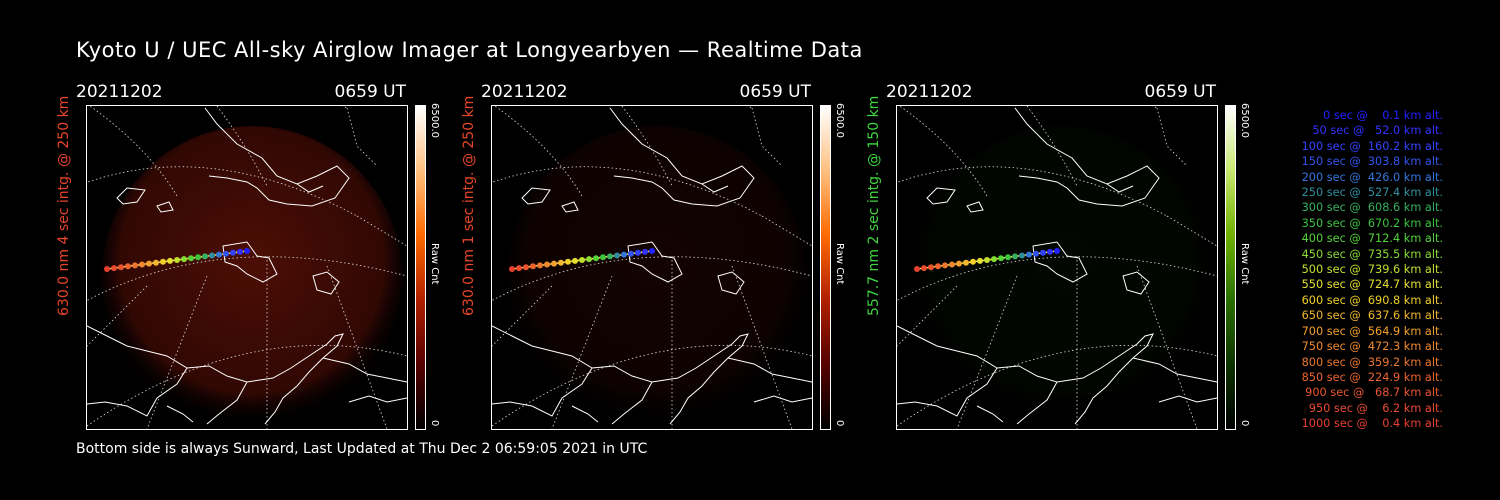 Image resolution: width=1500 pixels, height=500 pixels. I want to click on legend-entry: 350 sec @ 670.2 km alt., so click(1372, 223).